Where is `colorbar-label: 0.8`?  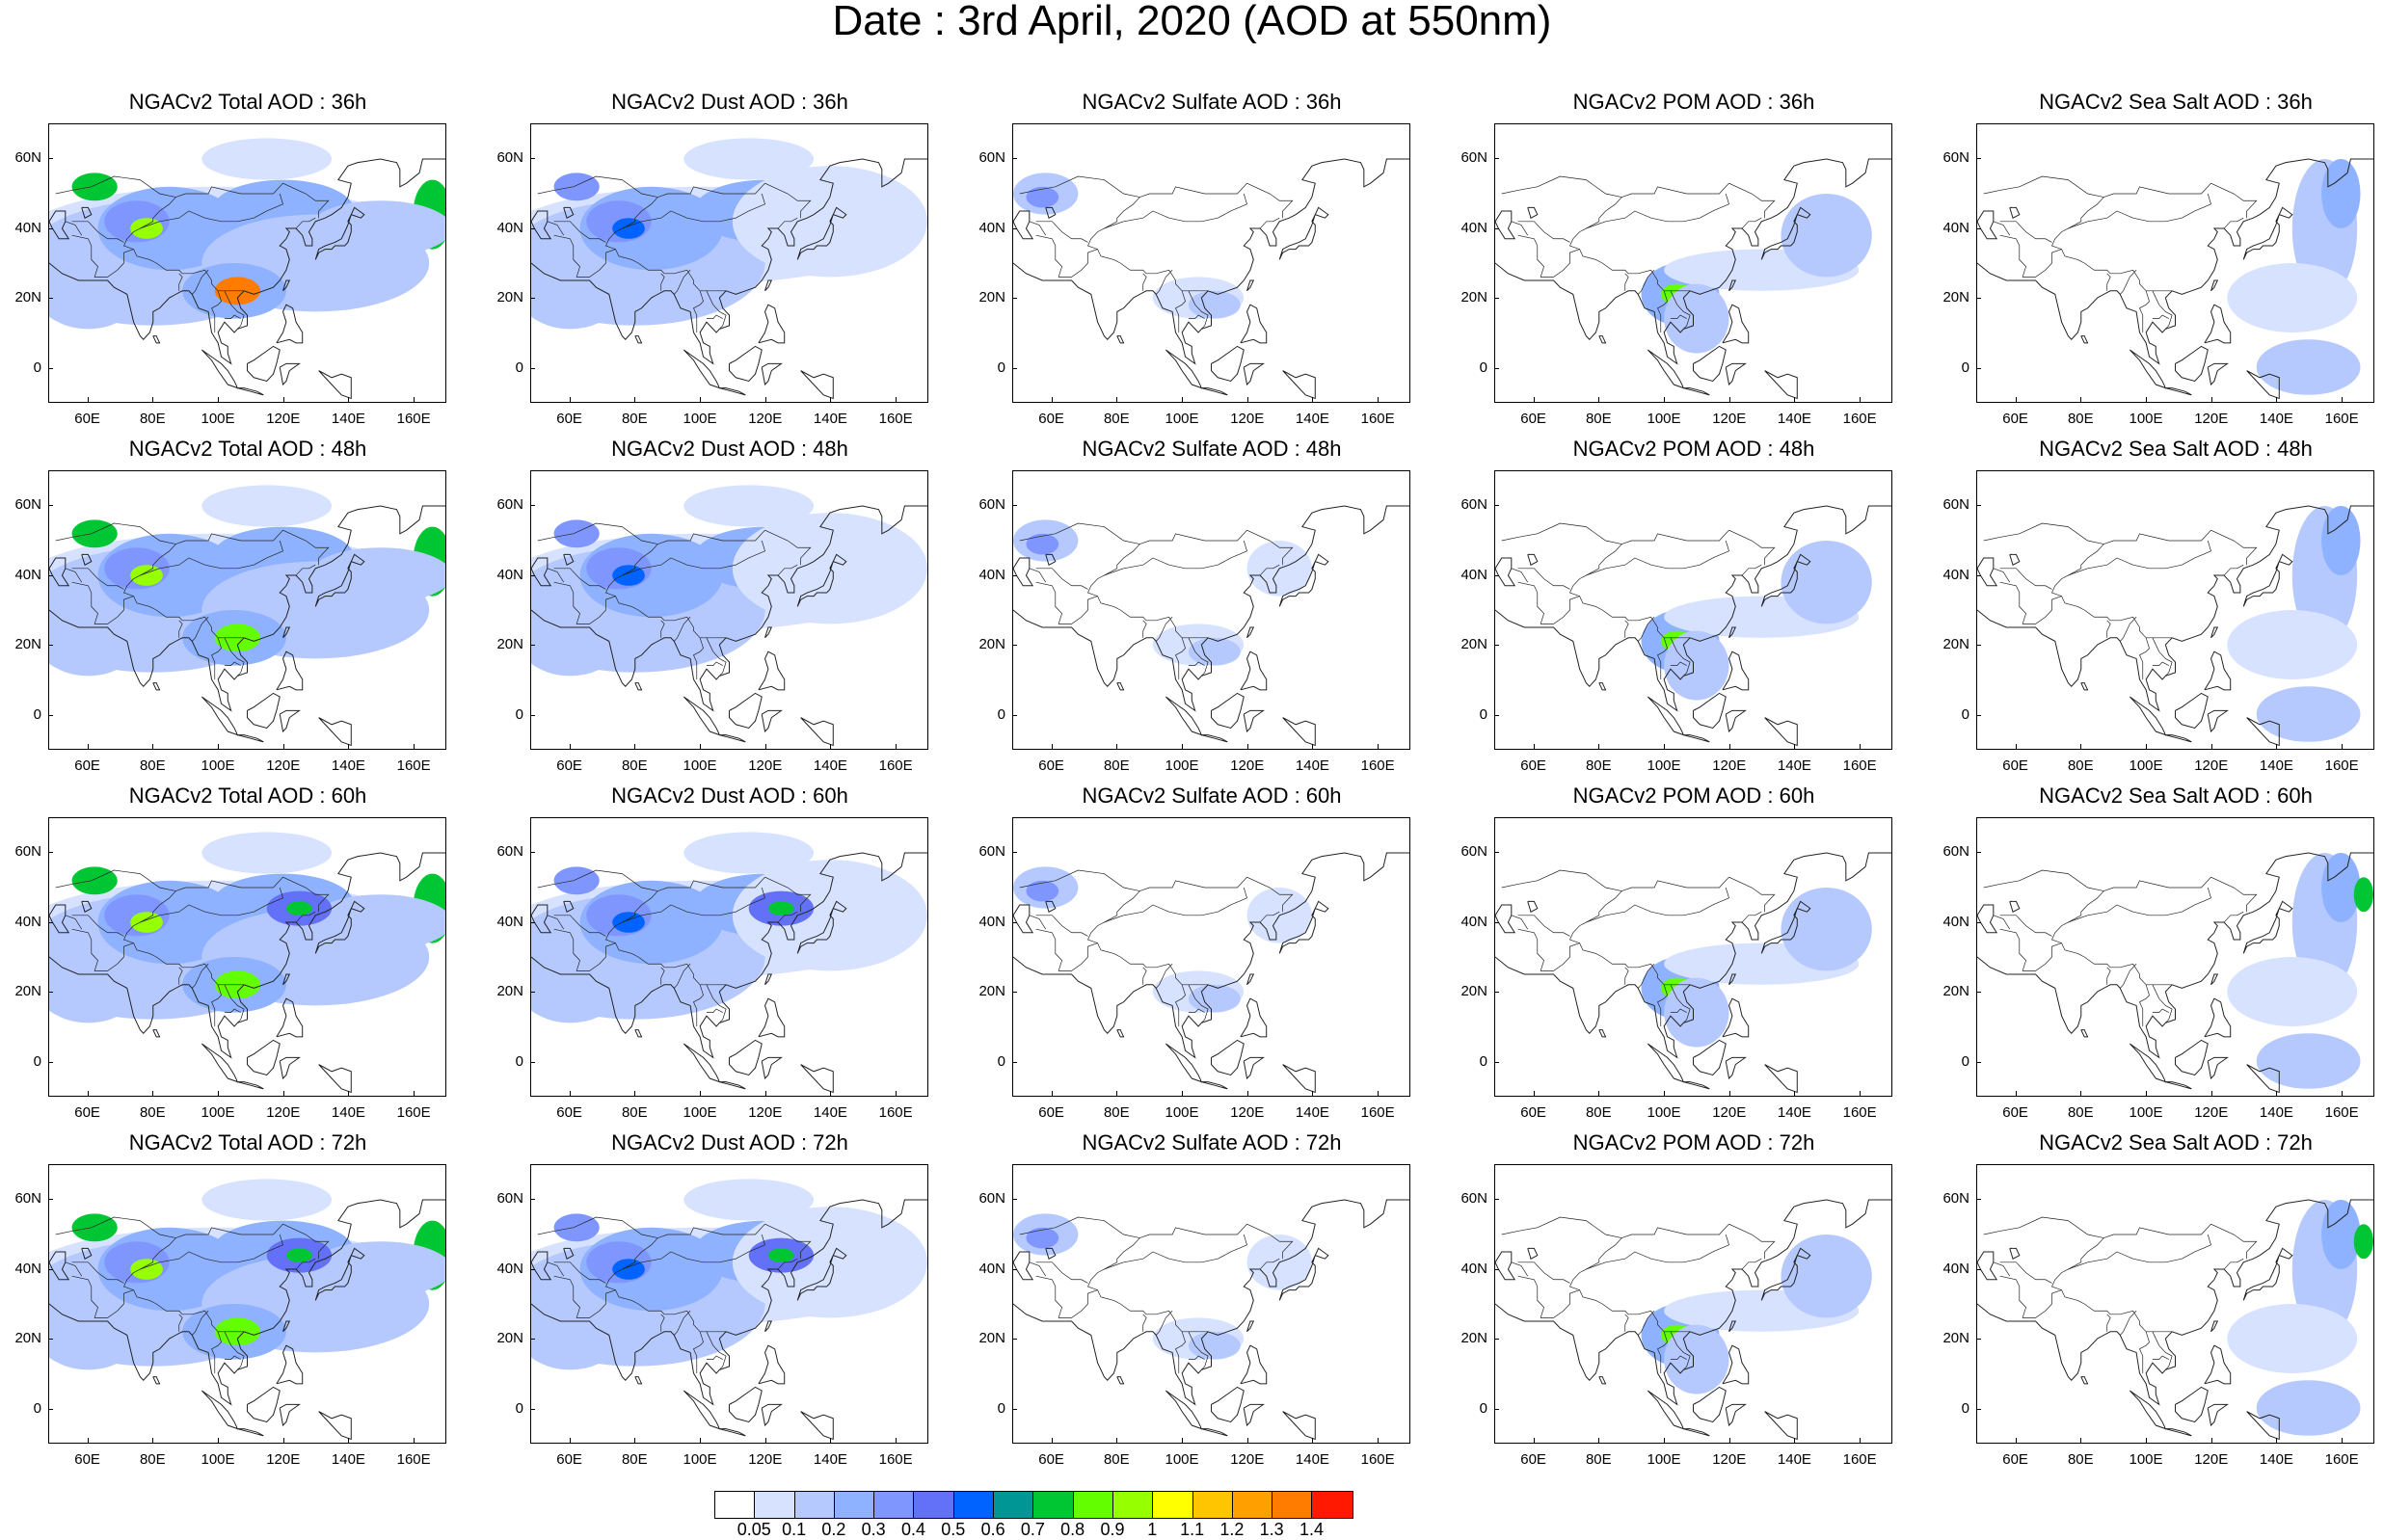
colorbar-label: 0.8 is located at coordinates (1073, 1529).